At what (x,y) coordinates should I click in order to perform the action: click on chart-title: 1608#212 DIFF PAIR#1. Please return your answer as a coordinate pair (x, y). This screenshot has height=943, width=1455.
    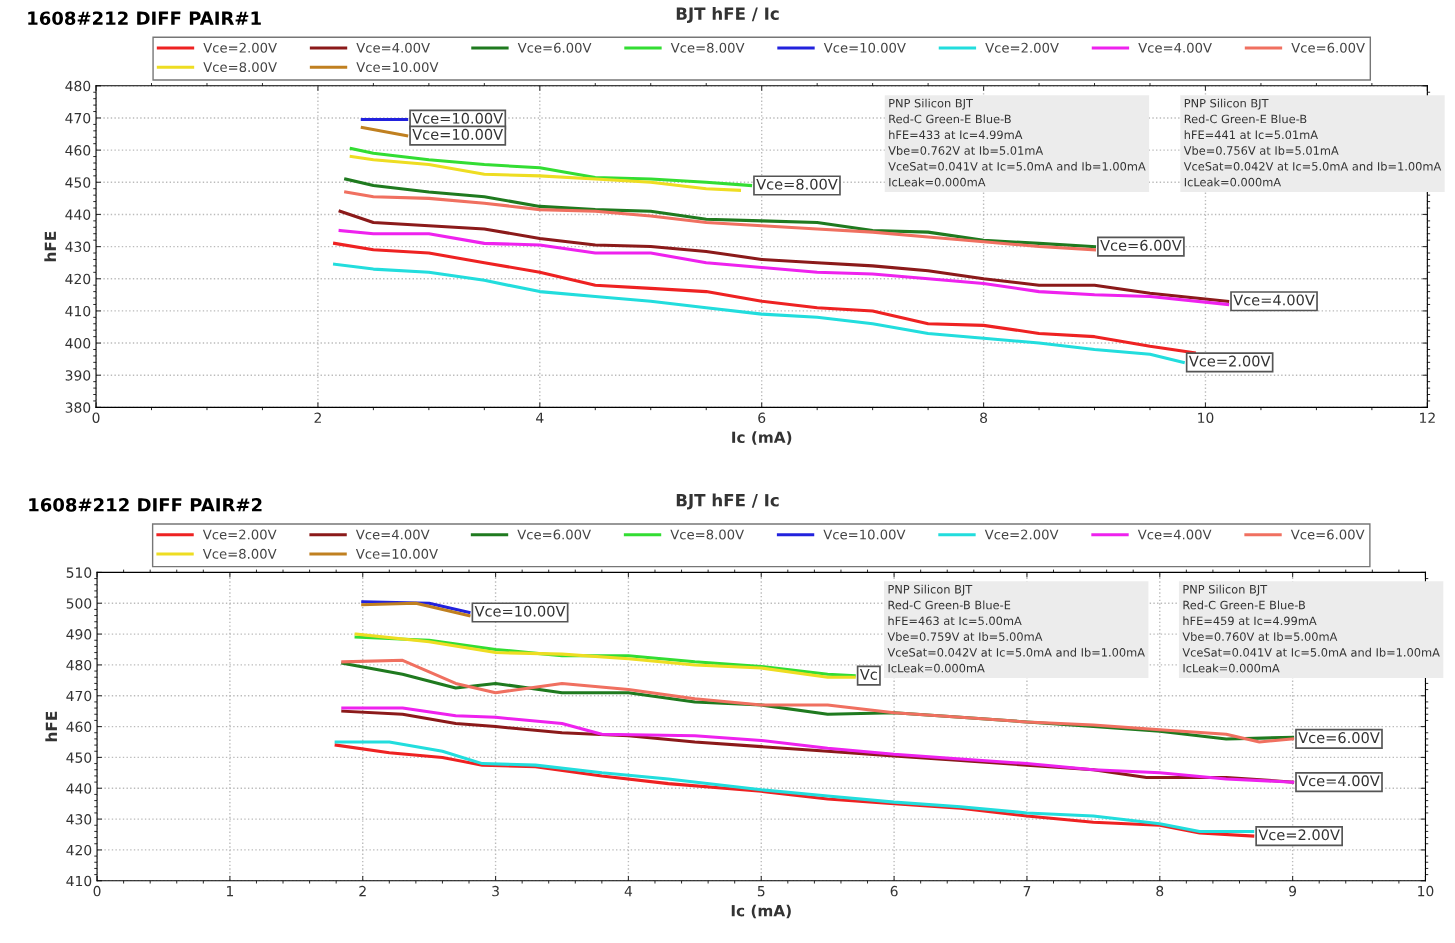
    Looking at the image, I should click on (144, 18).